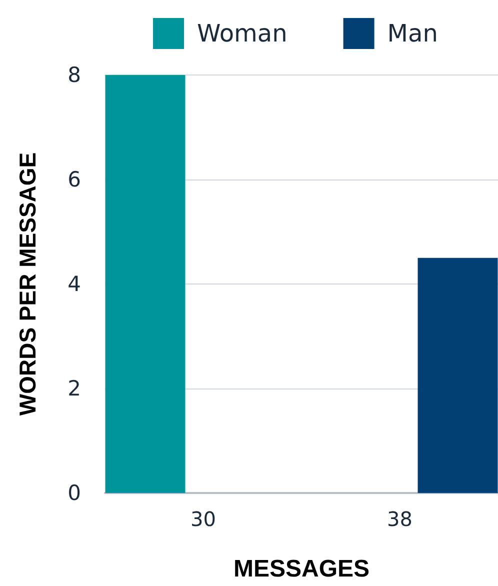  What do you see at coordinates (74, 284) in the screenshot?
I see `y-tick-label: 4` at bounding box center [74, 284].